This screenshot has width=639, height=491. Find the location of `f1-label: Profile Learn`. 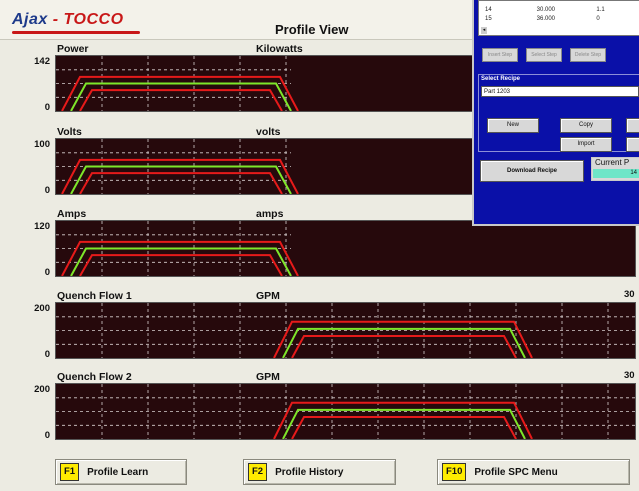

f1-label: Profile Learn is located at coordinates (118, 472).